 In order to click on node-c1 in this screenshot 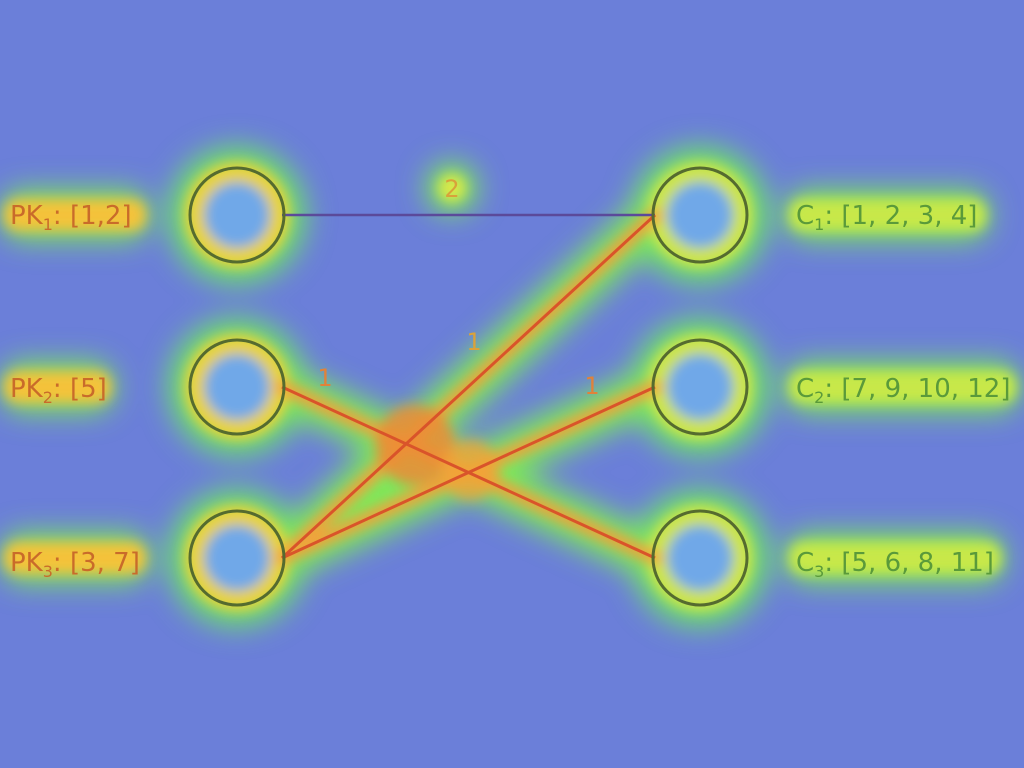, I will do `click(700, 215)`.